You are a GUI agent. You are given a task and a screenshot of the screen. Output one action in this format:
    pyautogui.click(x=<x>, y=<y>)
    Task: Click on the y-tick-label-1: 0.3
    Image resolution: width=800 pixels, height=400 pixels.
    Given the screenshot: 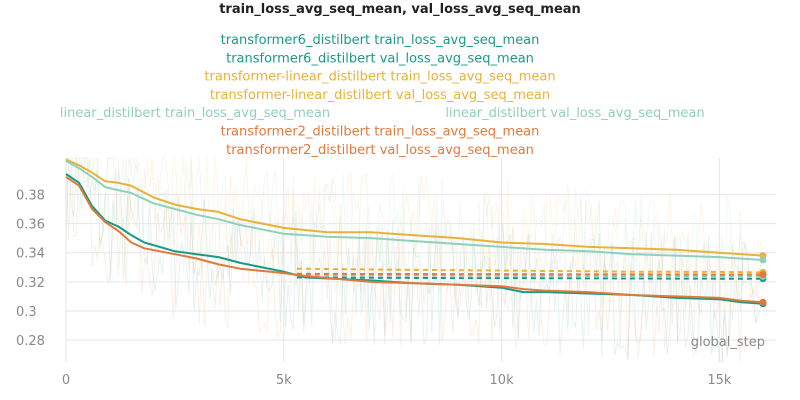 What is the action you would take?
    pyautogui.click(x=26, y=312)
    